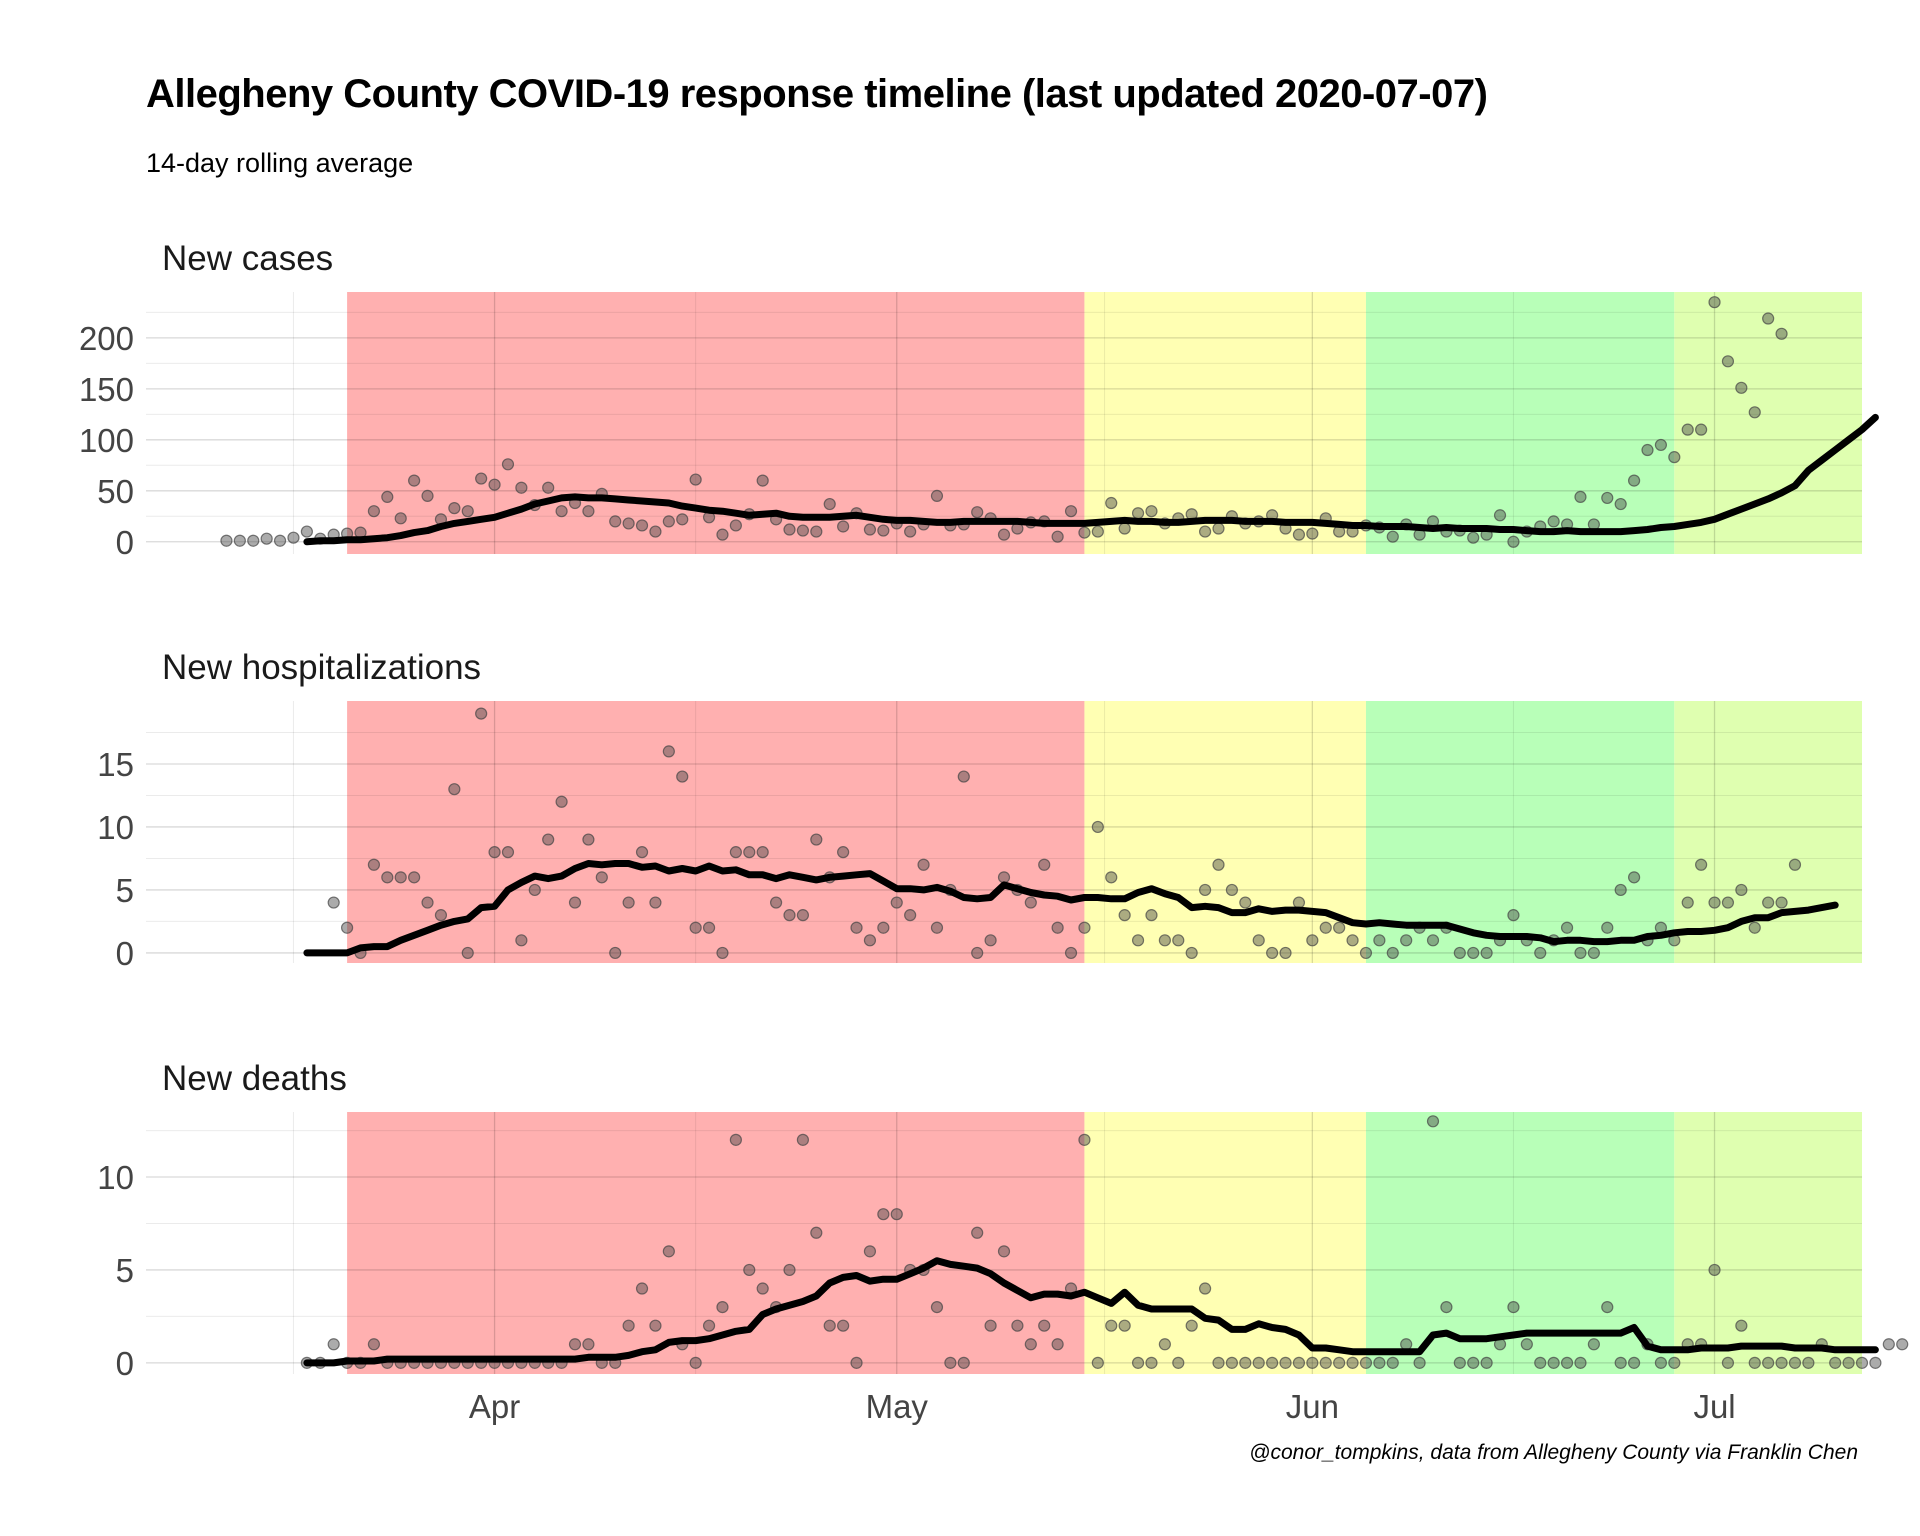  What do you see at coordinates (115, 1177) in the screenshot?
I see `y-tick-label: 10` at bounding box center [115, 1177].